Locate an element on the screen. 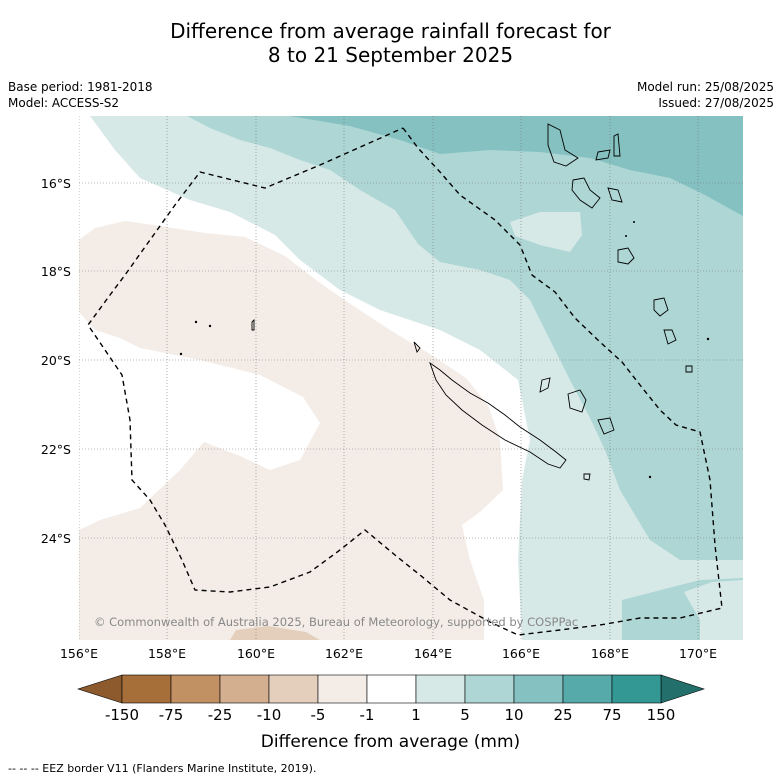  meta-left: Base period: 1981-2018 Model: ACCESS-S2 is located at coordinates (80, 95).